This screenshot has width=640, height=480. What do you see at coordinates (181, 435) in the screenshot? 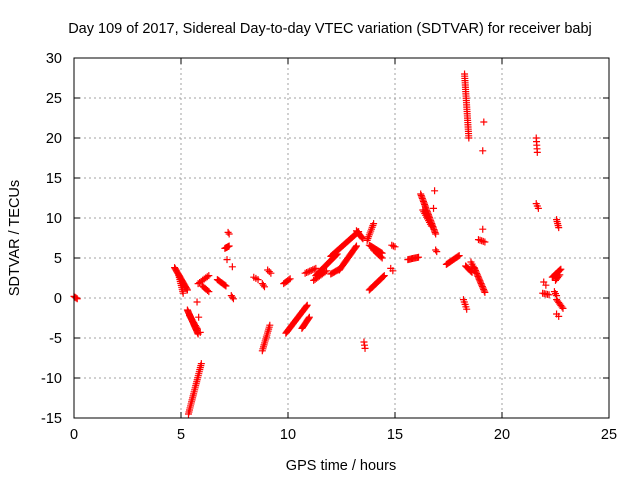
I see `x-tick-label: 5` at bounding box center [181, 435].